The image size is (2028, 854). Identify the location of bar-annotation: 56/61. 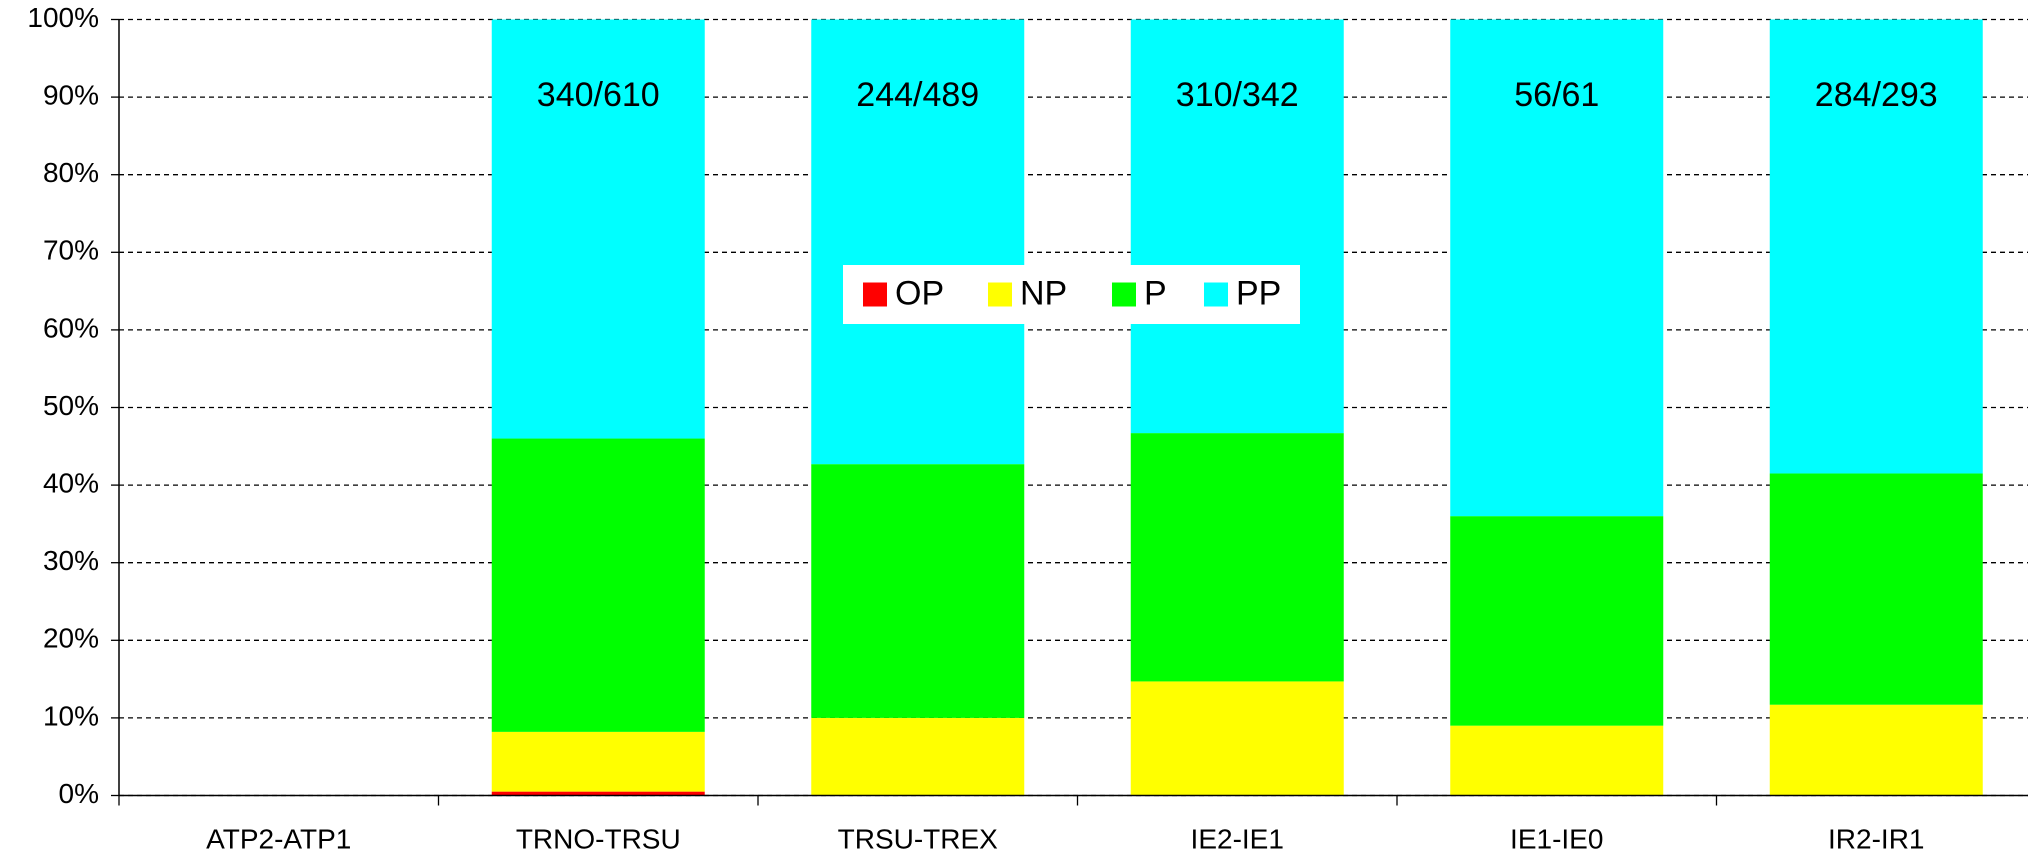
(1556, 95).